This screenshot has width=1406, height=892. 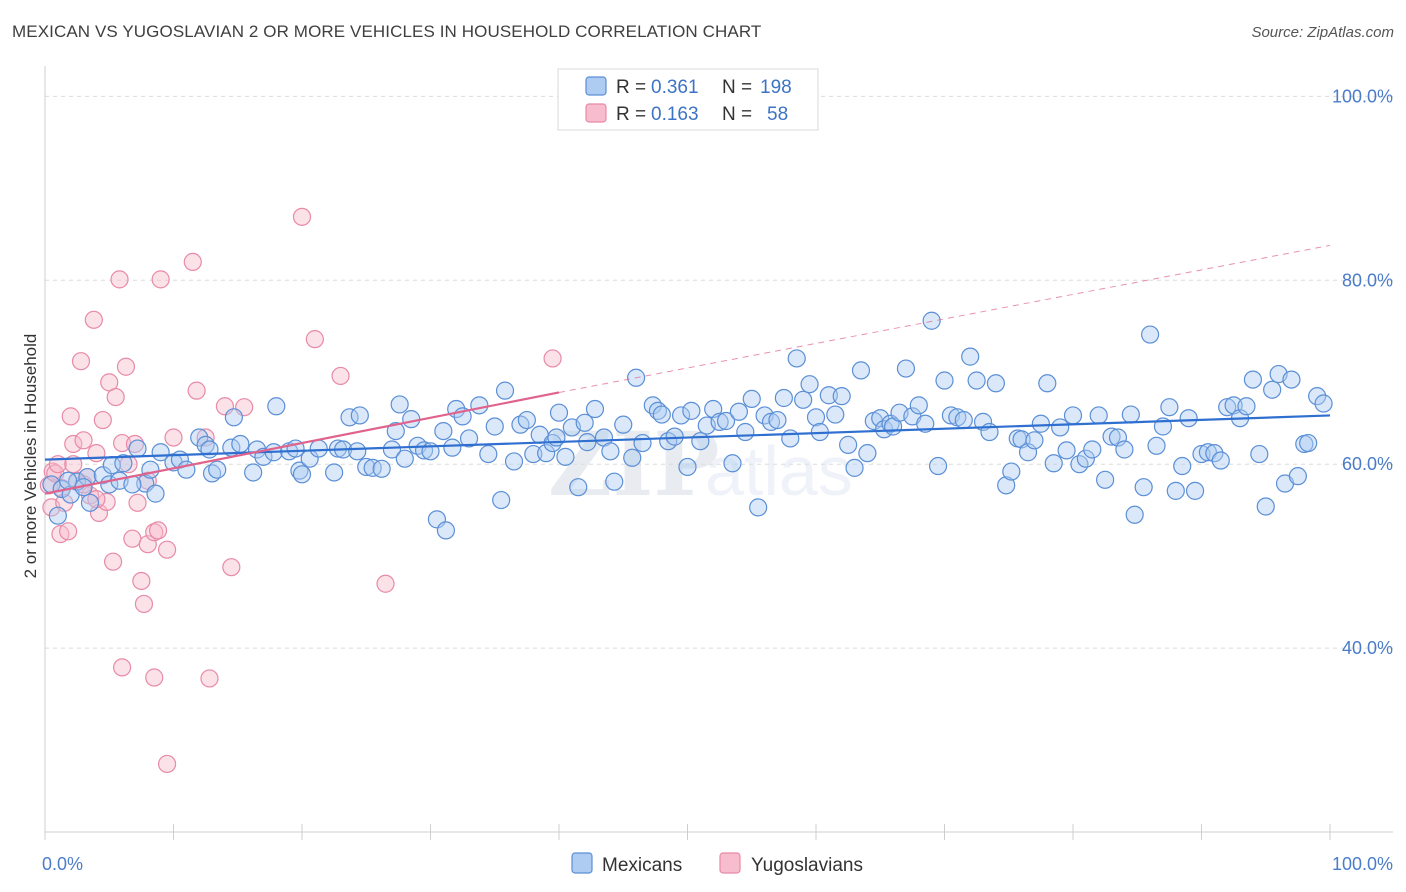 I want to click on legend-r-value-2: 0.163, so click(x=675, y=114).